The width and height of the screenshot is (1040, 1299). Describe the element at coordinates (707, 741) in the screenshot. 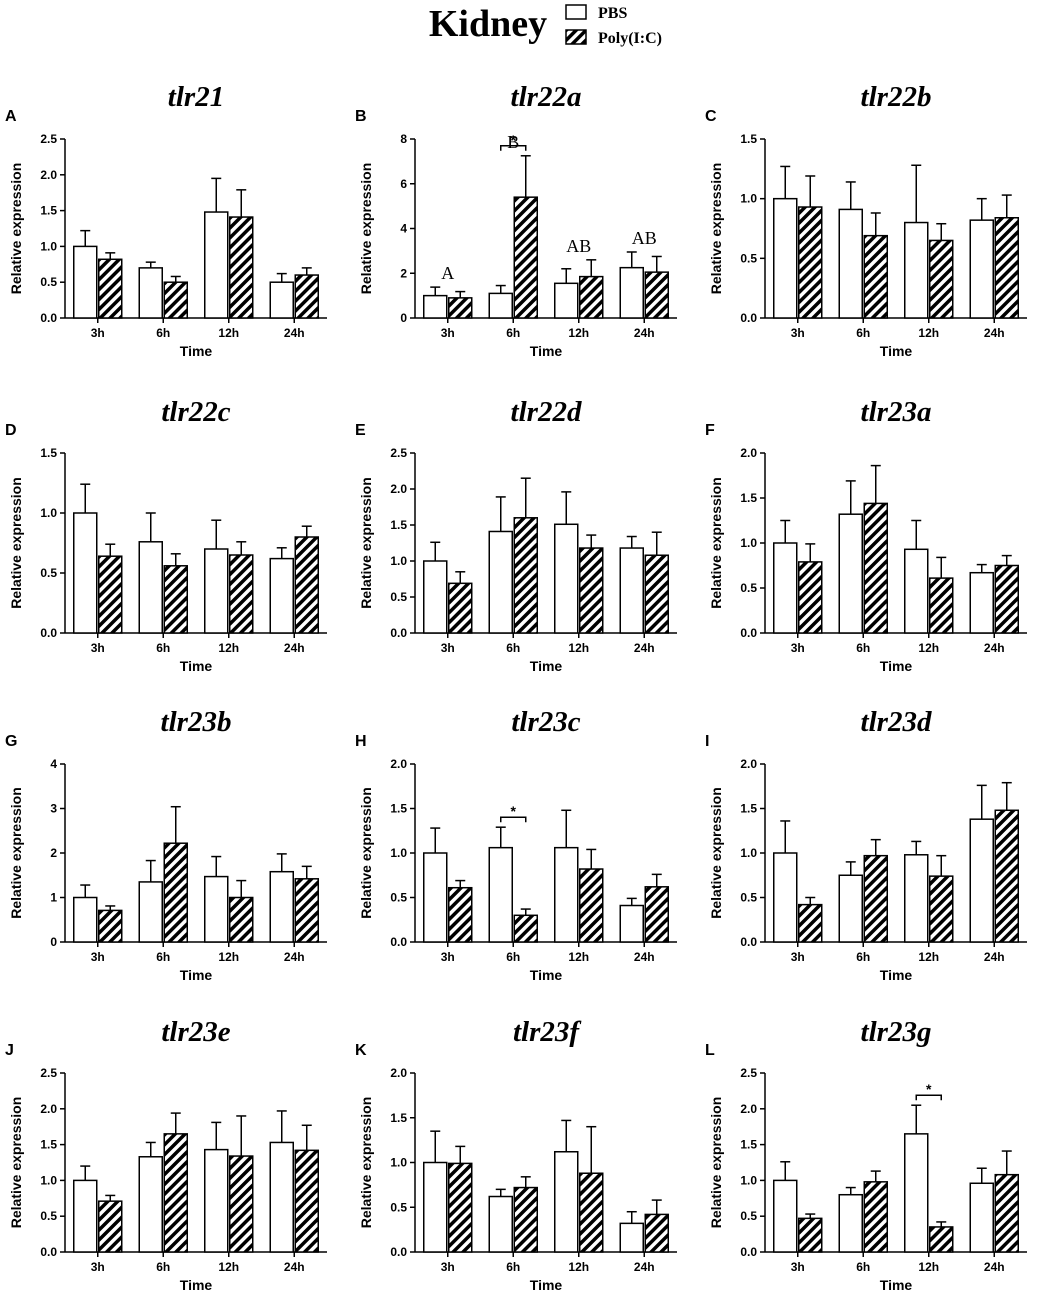

I see `panel-letter: I` at that location.